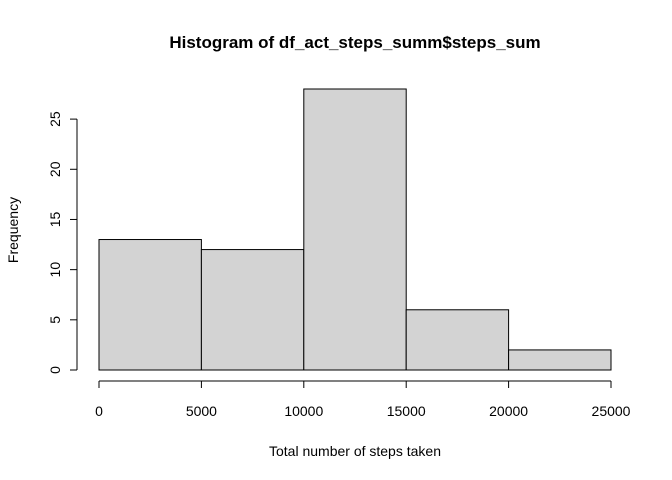 The image size is (672, 480). I want to click on y-tick-label: 10, so click(55, 270).